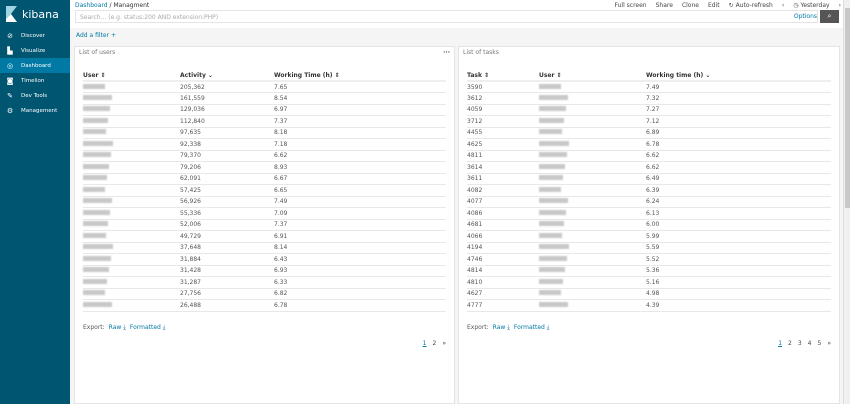 This screenshot has width=850, height=404. What do you see at coordinates (96, 35) in the screenshot?
I see `add-filter-button: Add a filter +` at bounding box center [96, 35].